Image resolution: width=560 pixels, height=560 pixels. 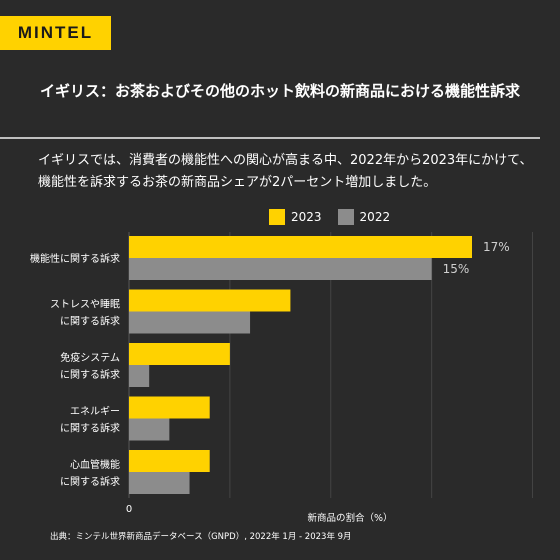 I want to click on x-axis-label: 新商品の割合（%）, so click(x=349, y=518).